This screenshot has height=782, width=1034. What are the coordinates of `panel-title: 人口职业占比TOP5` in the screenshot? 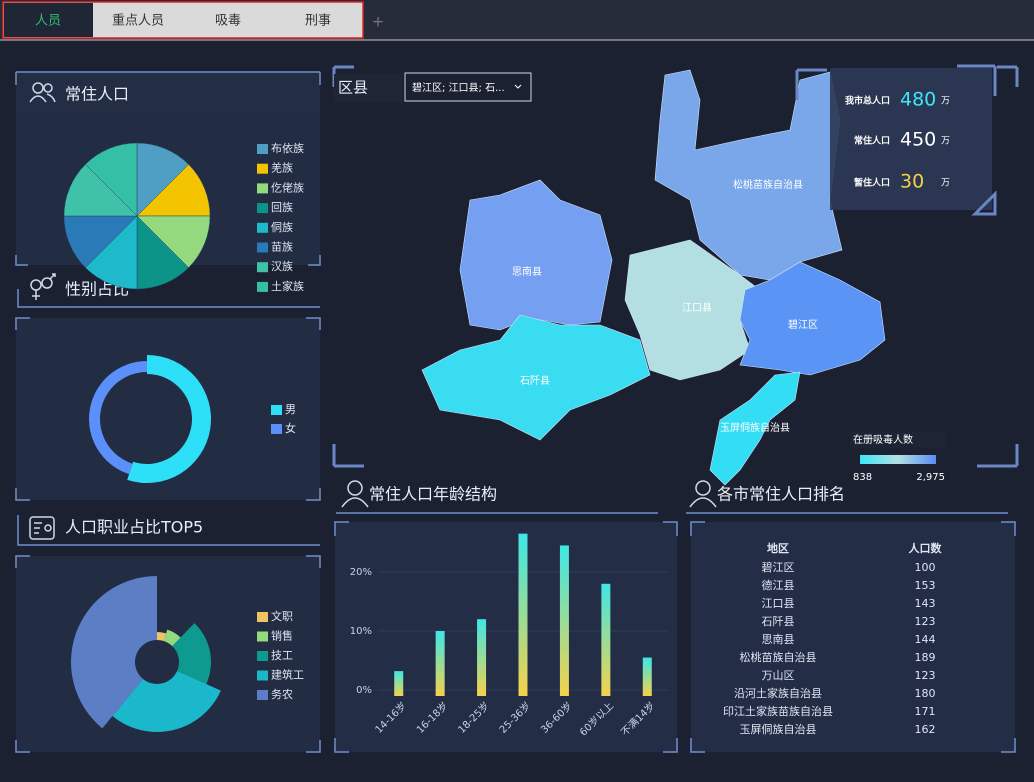 It's located at (134, 527).